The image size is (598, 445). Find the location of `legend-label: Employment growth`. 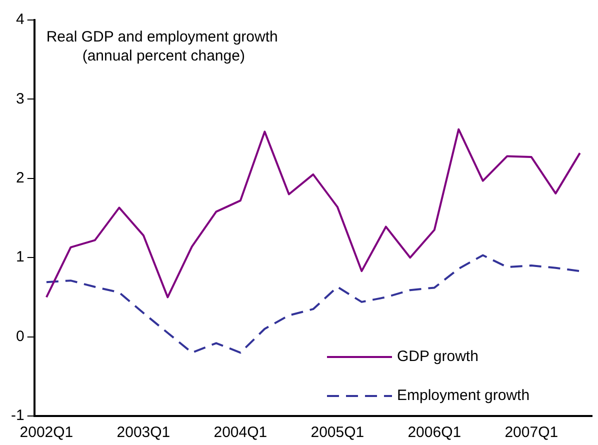

legend-label: Employment growth is located at coordinates (463, 395).